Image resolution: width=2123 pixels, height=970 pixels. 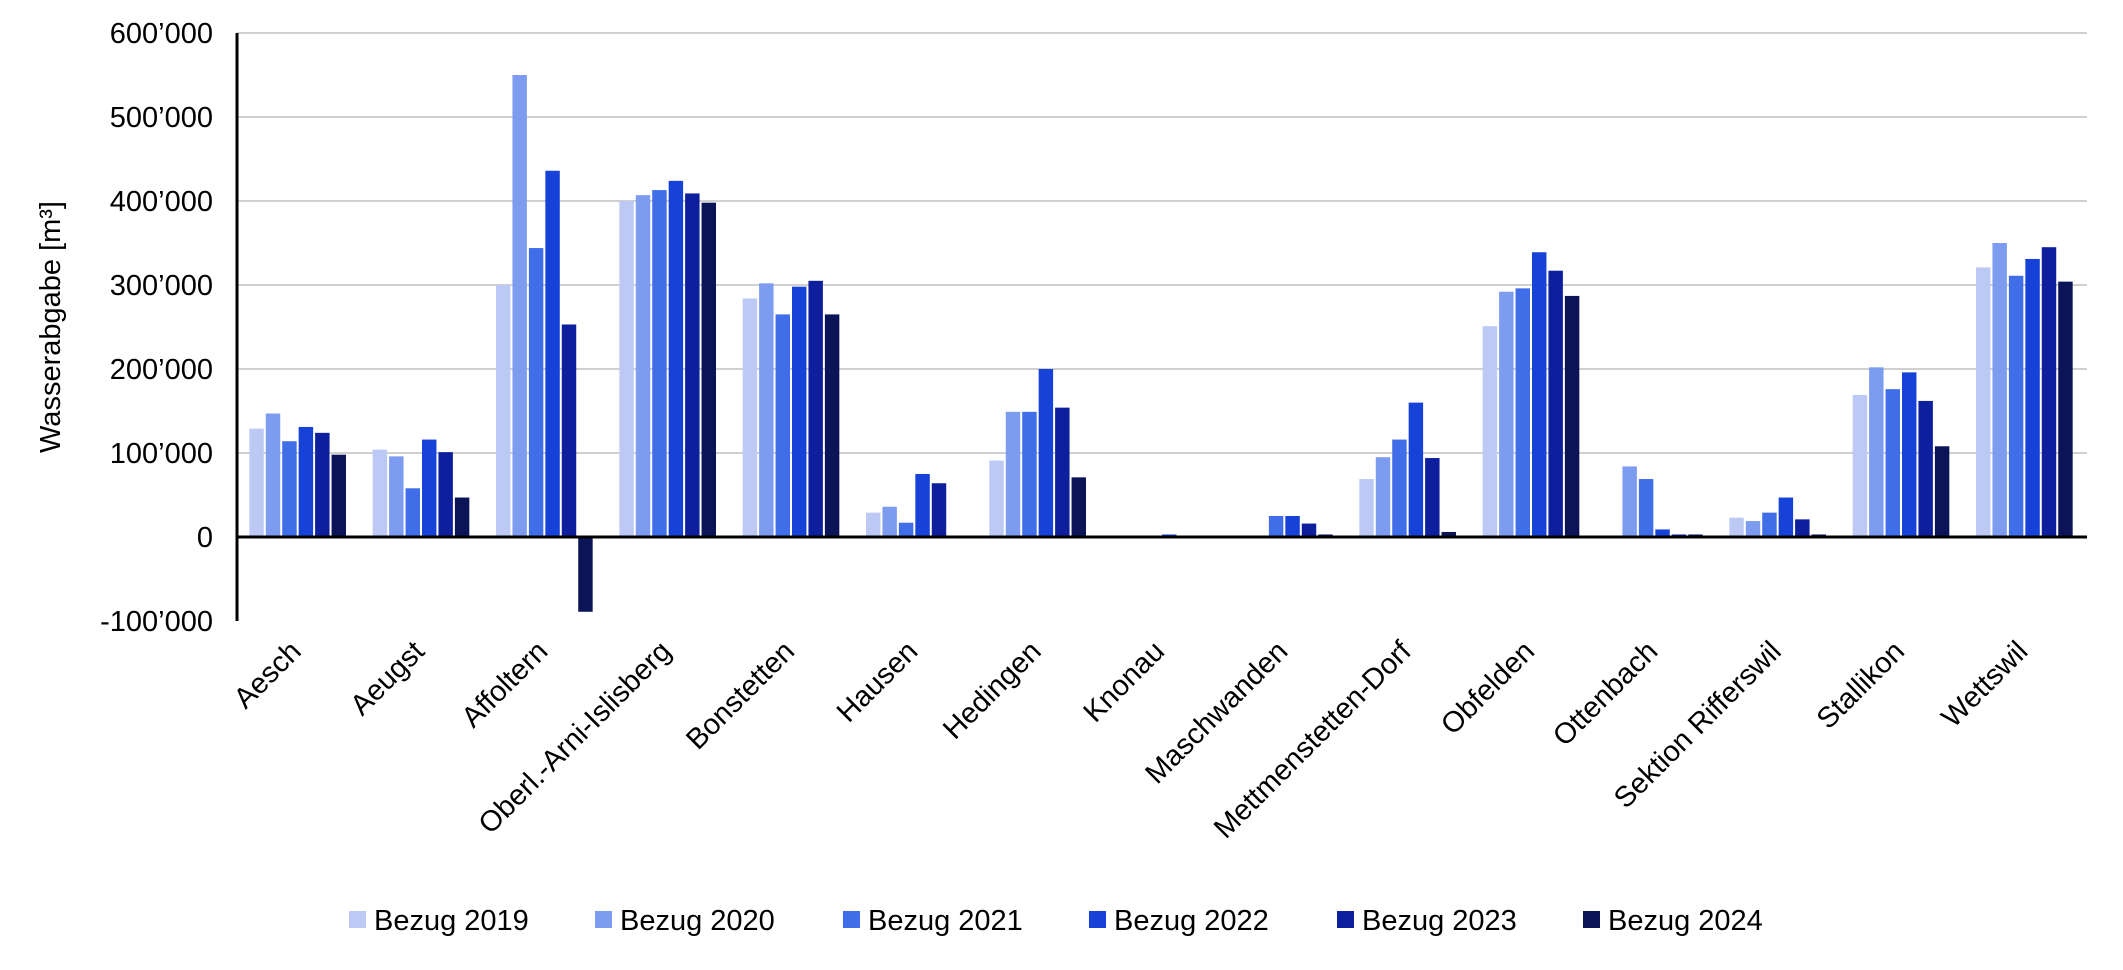 I want to click on y-tick-label: 600’000, so click(x=161, y=34).